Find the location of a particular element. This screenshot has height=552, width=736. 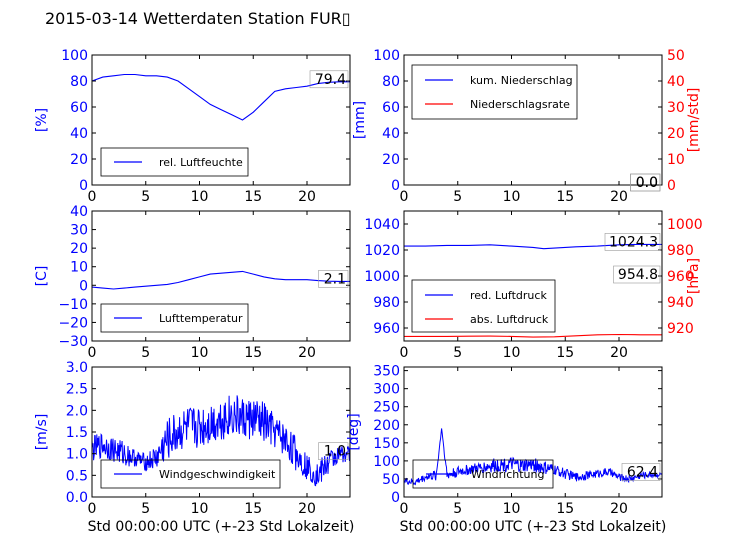

y-tick-label: 0.0 is located at coordinates (77, 498).